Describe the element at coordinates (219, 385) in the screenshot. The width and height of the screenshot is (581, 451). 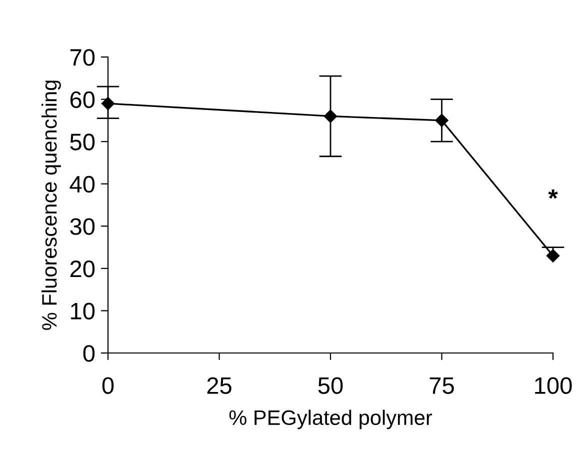
I see `x-tick-label: 25` at that location.